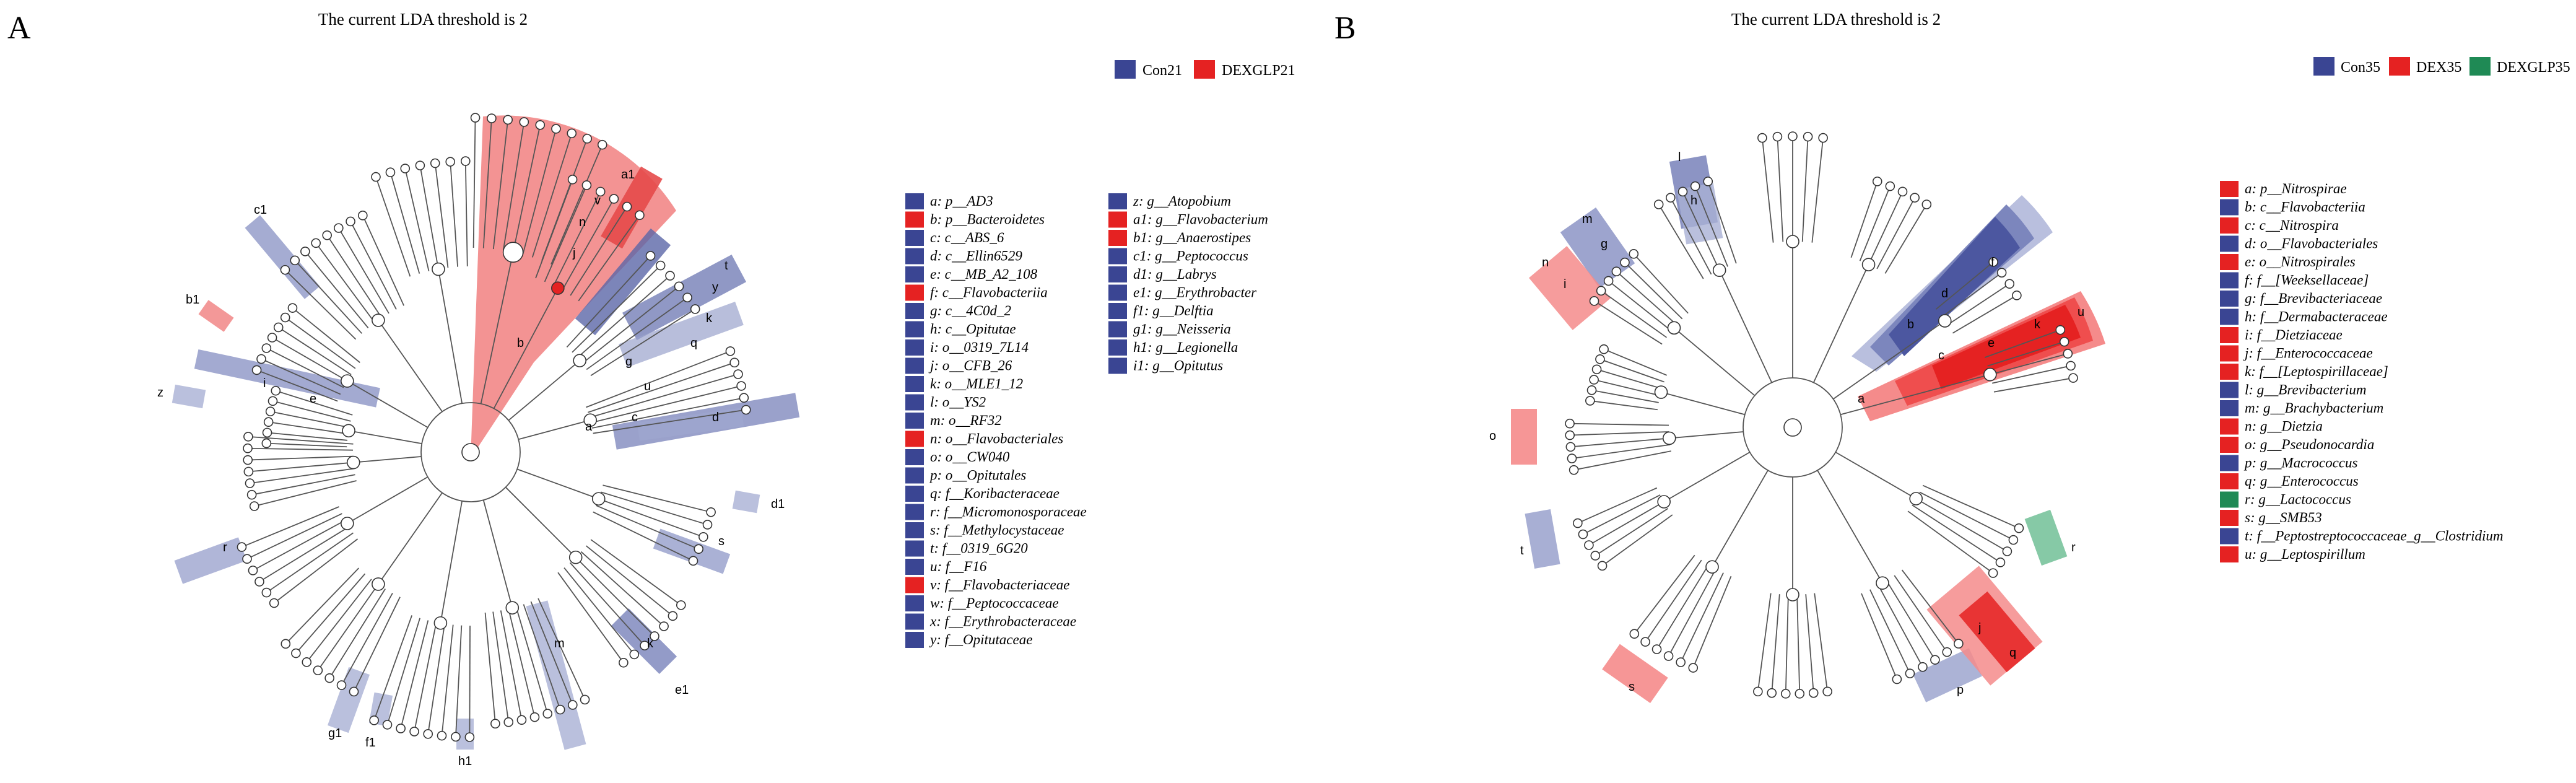  What do you see at coordinates (2306, 390) in the screenshot?
I see `key-entry: l: g__Brevibacterium` at bounding box center [2306, 390].